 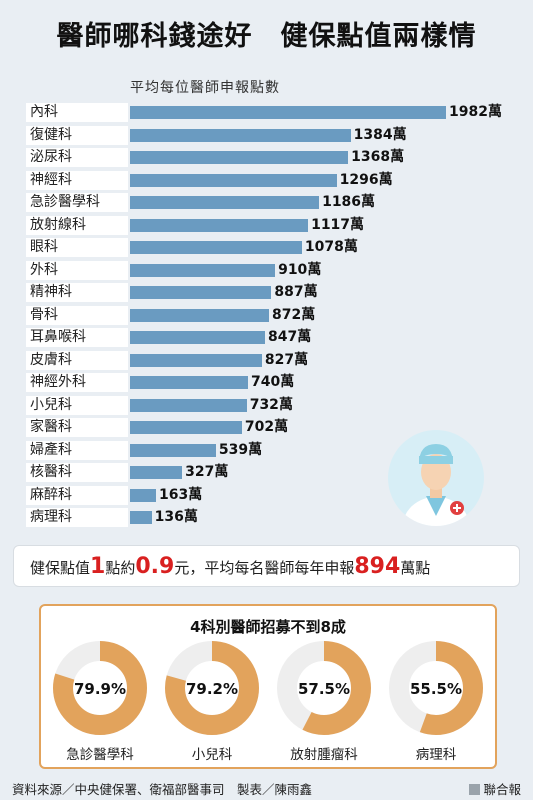 I want to click on bar-category-label: 麻醉科, so click(x=51, y=494).